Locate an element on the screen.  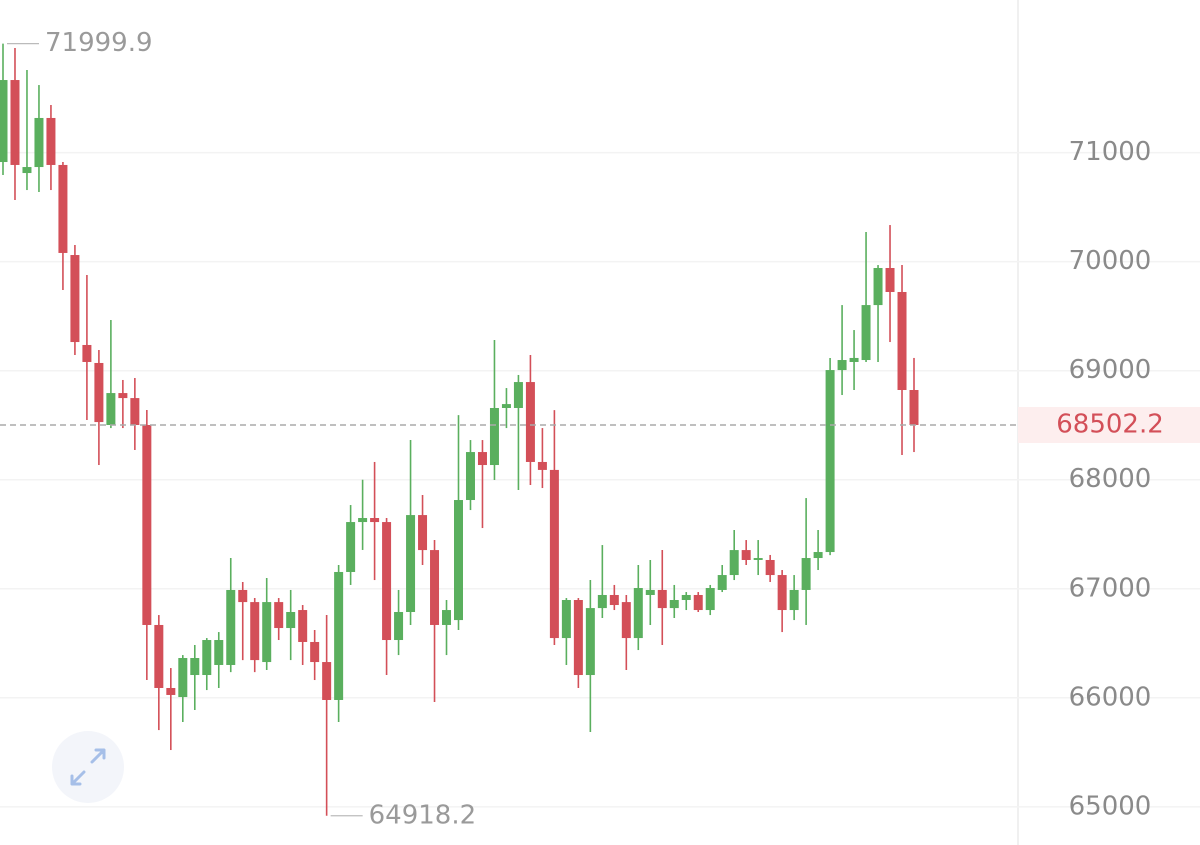
expand-button is located at coordinates (88, 767).